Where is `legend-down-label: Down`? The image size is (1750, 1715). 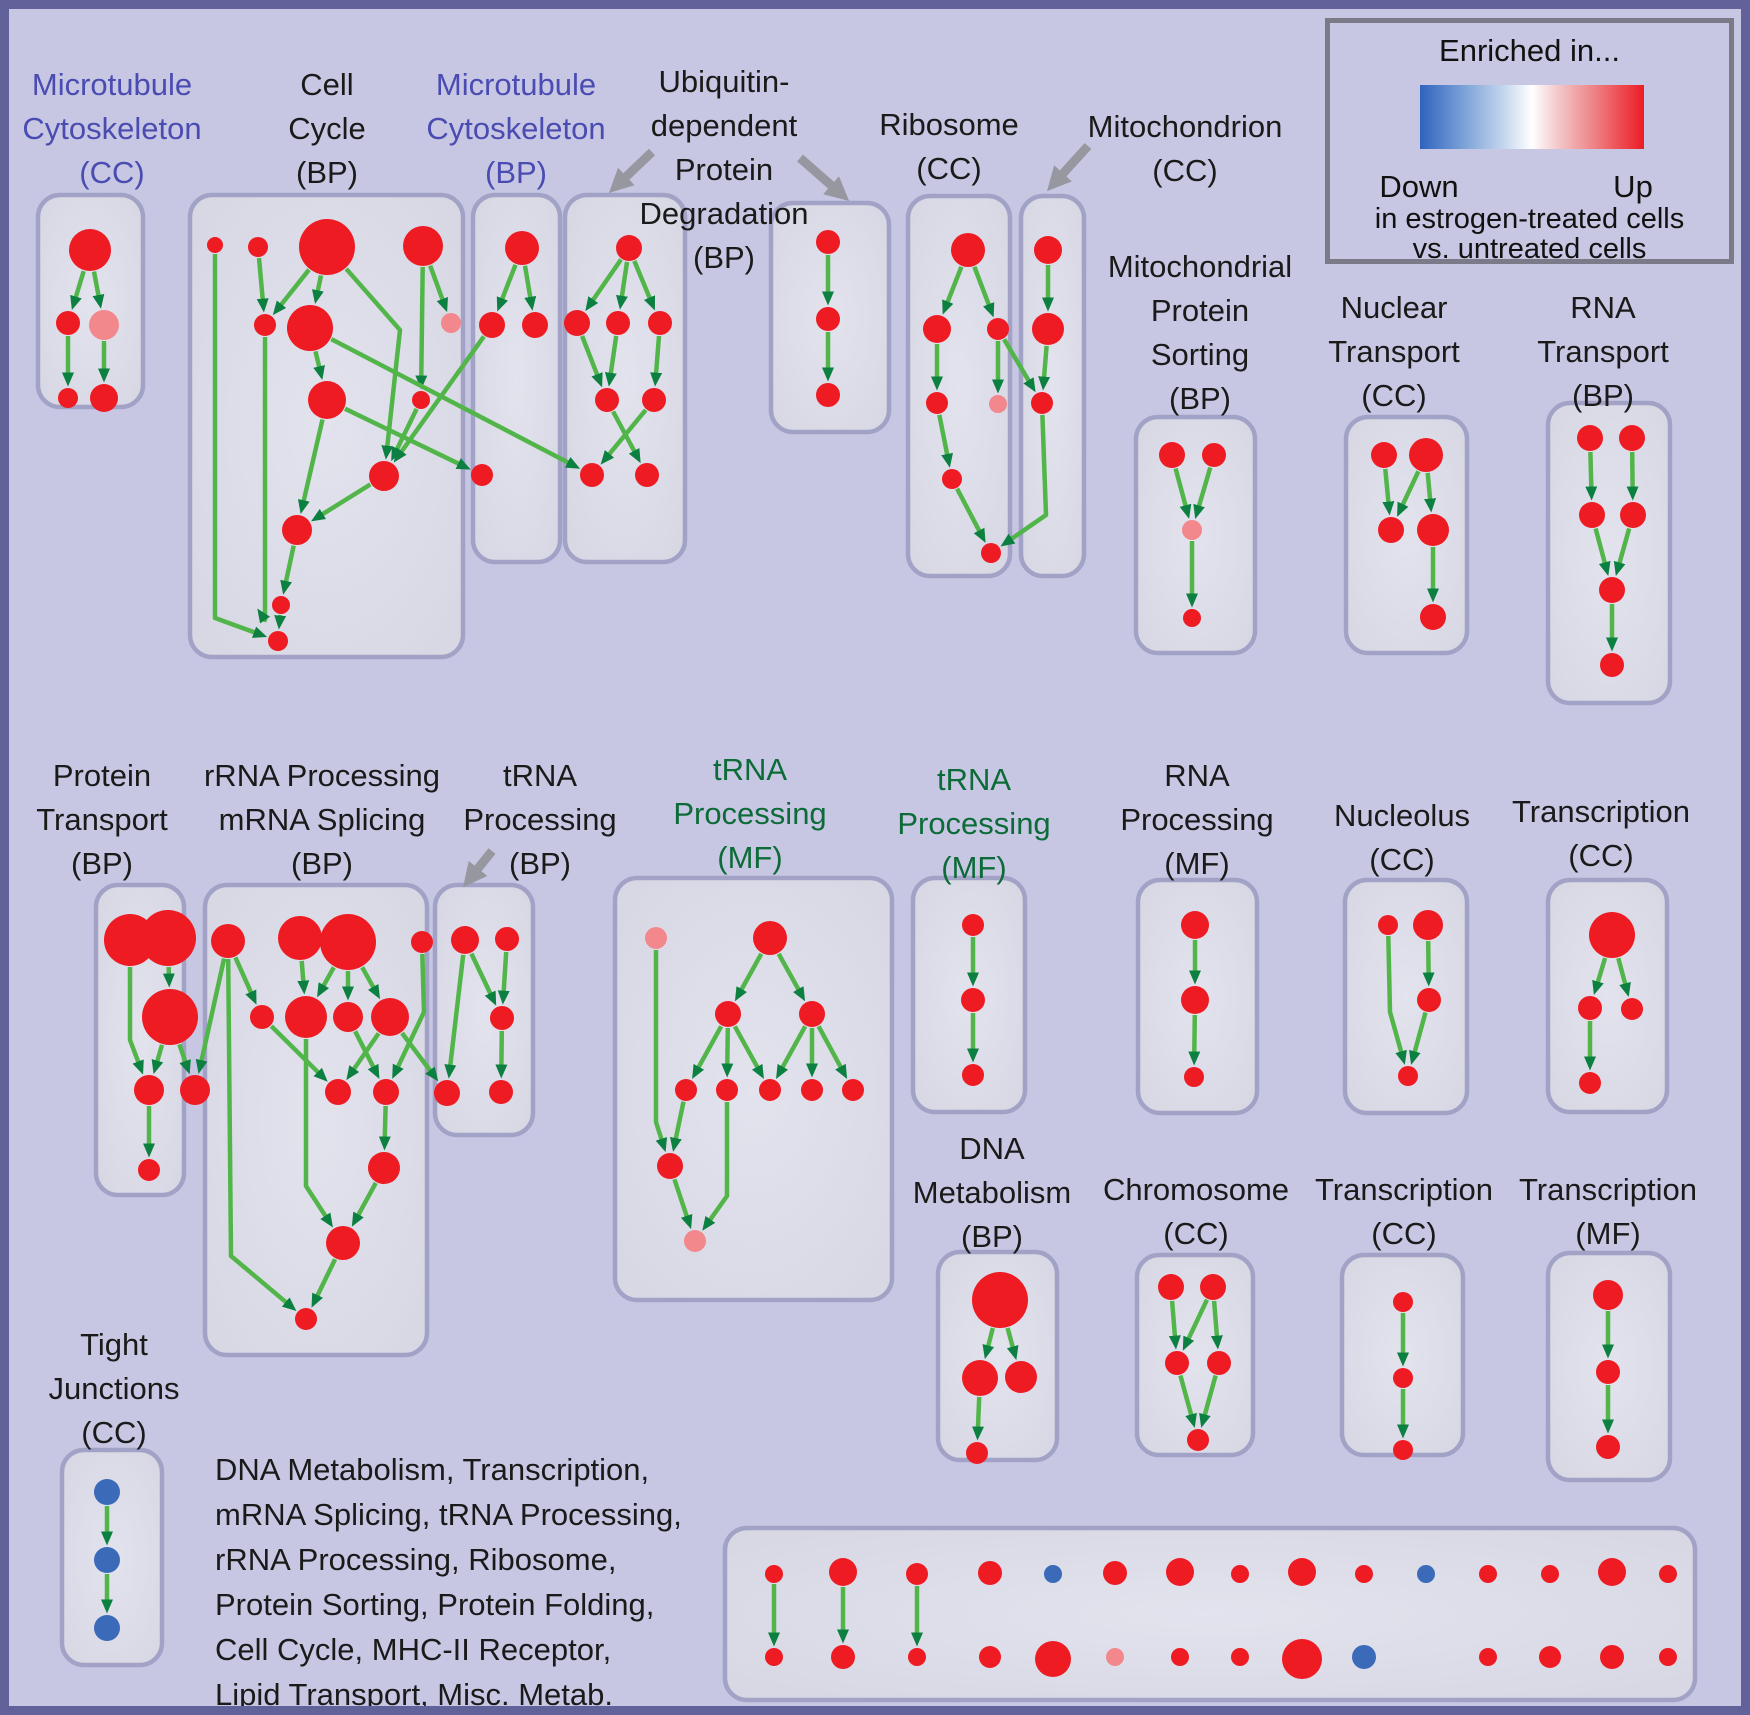 legend-down-label: Down is located at coordinates (1419, 186).